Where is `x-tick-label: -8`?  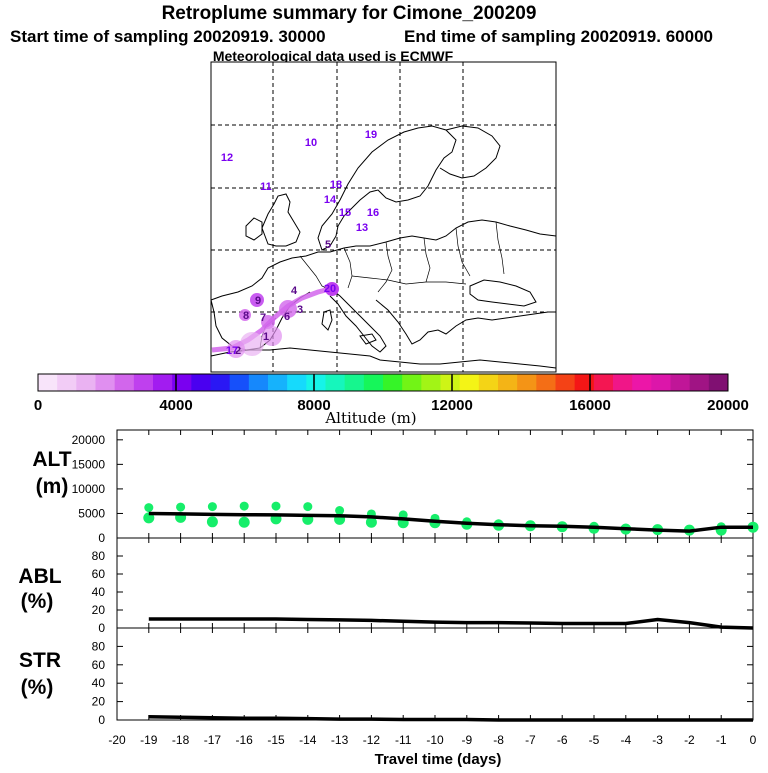 x-tick-label: -8 is located at coordinates (498, 740).